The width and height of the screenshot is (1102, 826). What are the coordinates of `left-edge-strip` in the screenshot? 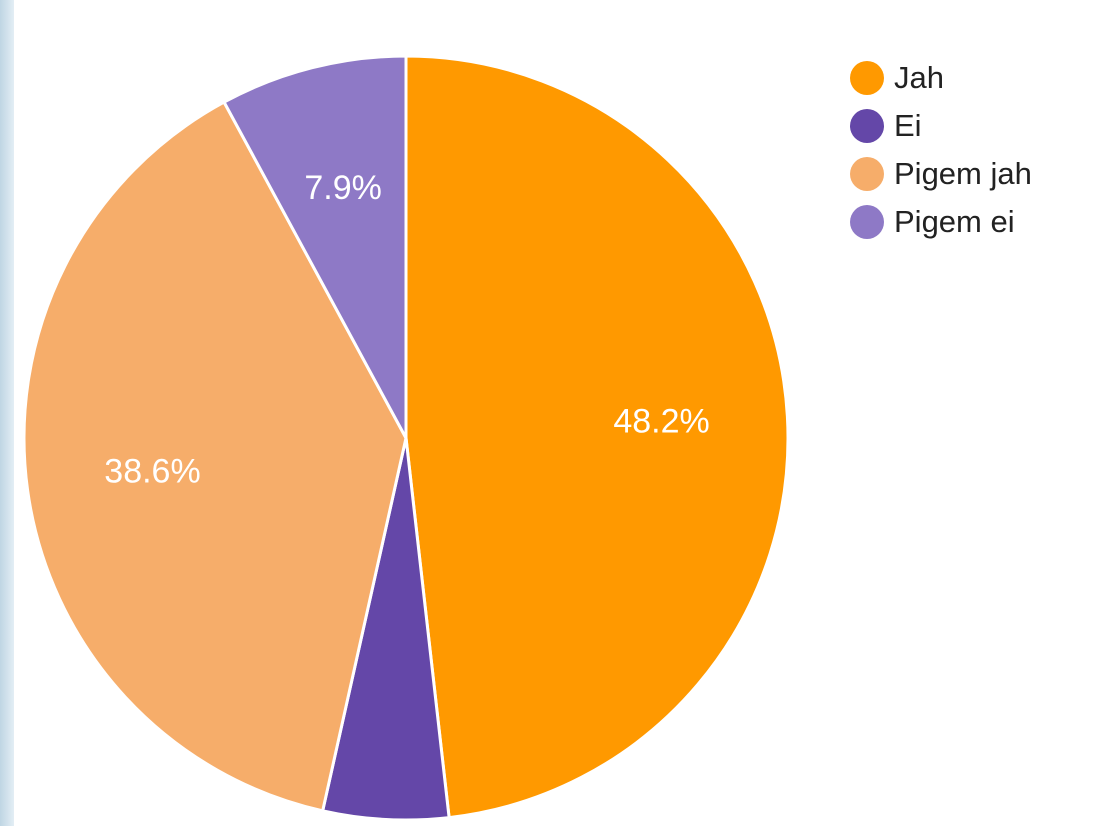 It's located at (7, 413).